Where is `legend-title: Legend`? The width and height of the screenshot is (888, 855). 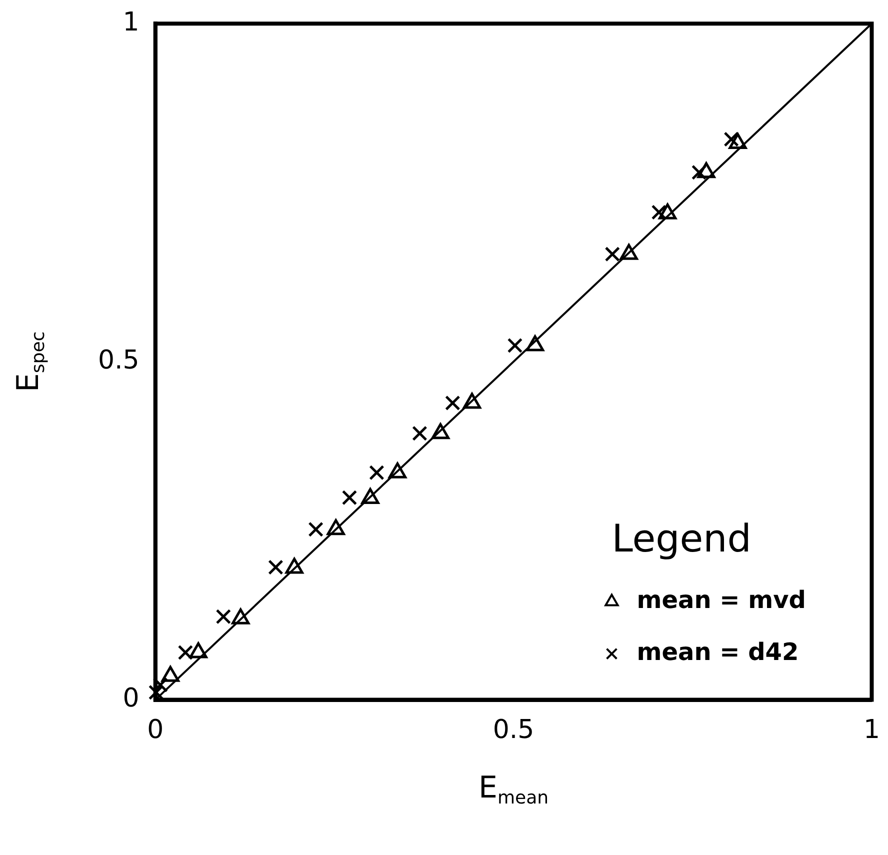
legend-title: Legend is located at coordinates (682, 538).